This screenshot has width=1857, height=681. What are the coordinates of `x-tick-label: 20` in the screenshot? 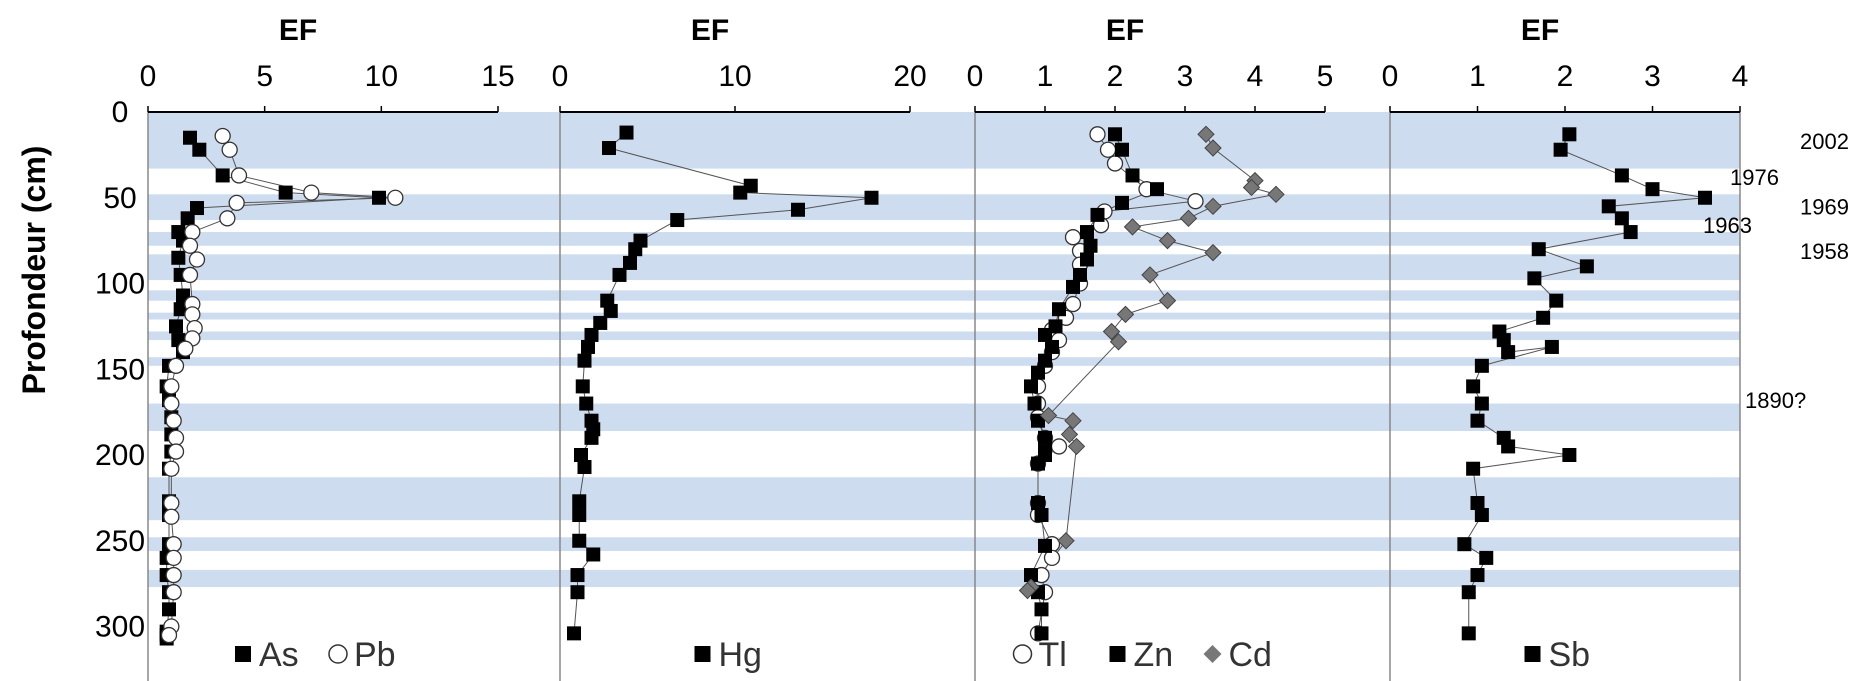 It's located at (909, 76).